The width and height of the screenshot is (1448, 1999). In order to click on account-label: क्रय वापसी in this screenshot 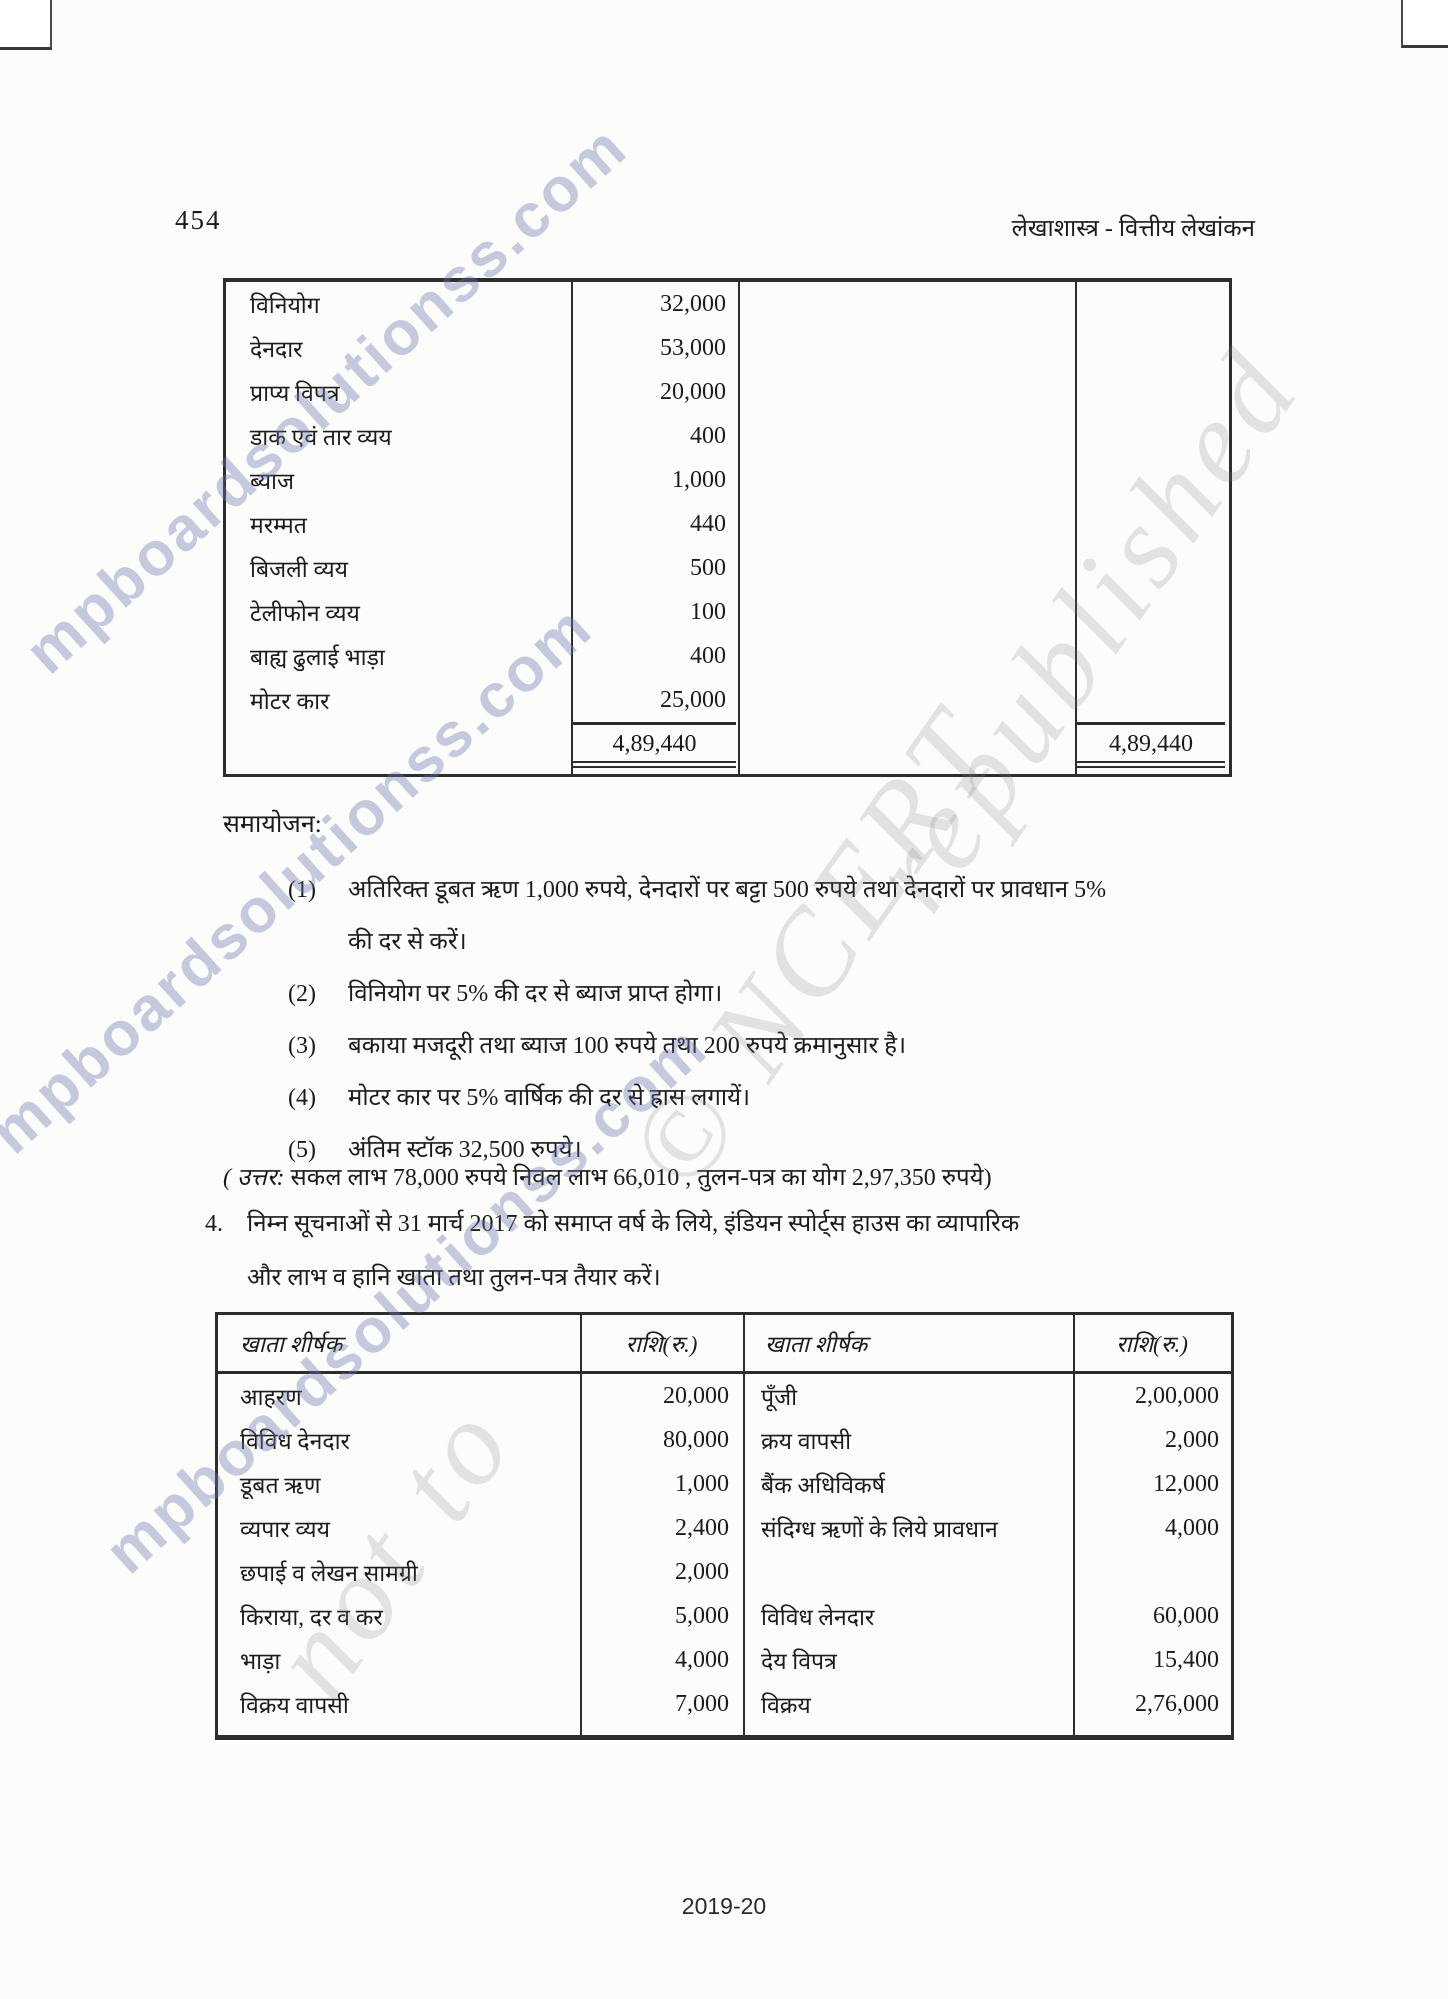, I will do `click(806, 1441)`.